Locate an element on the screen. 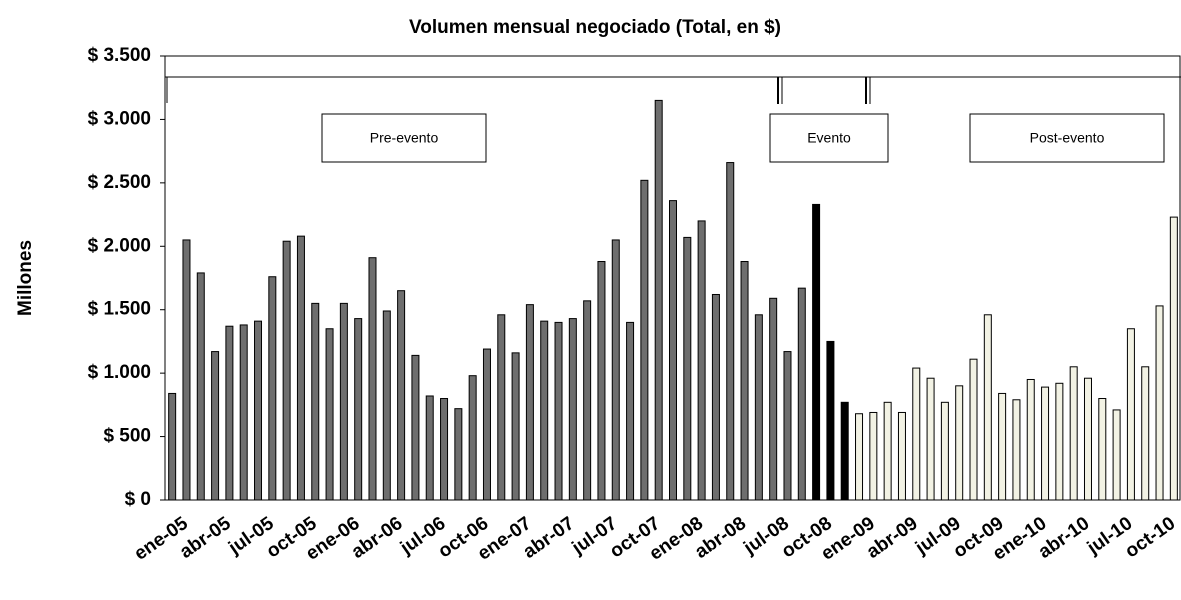  y-tick-label: $ 1.500 is located at coordinates (119, 309).